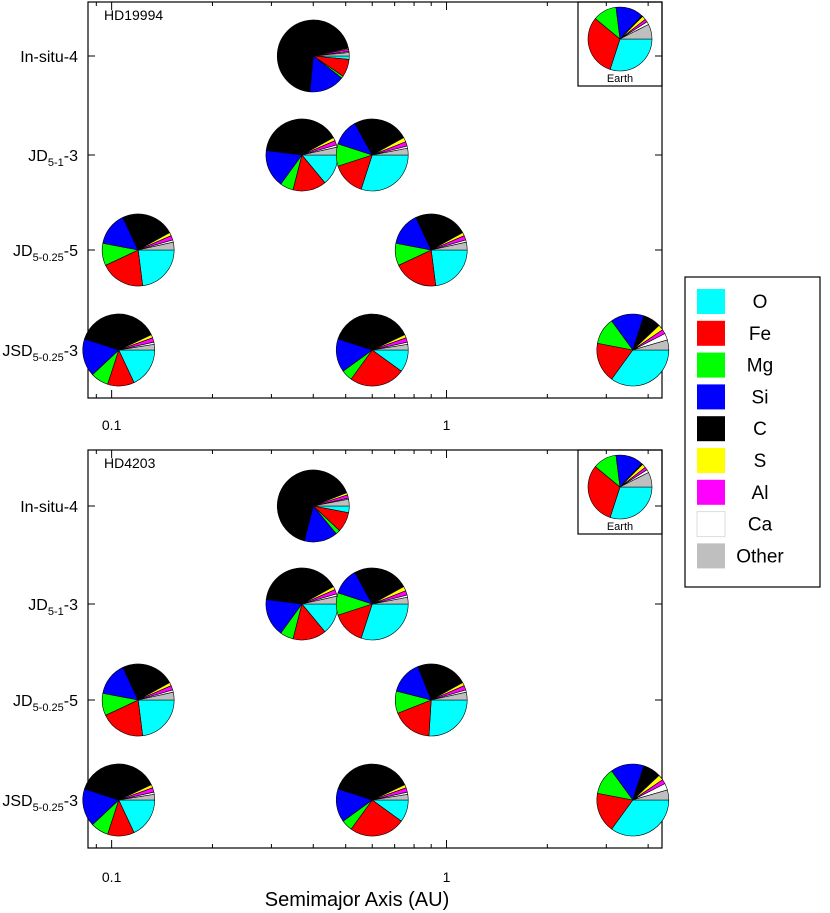 Image resolution: width=830 pixels, height=913 pixels. Describe the element at coordinates (732, 429) in the screenshot. I see `legend-item-c: C` at that location.